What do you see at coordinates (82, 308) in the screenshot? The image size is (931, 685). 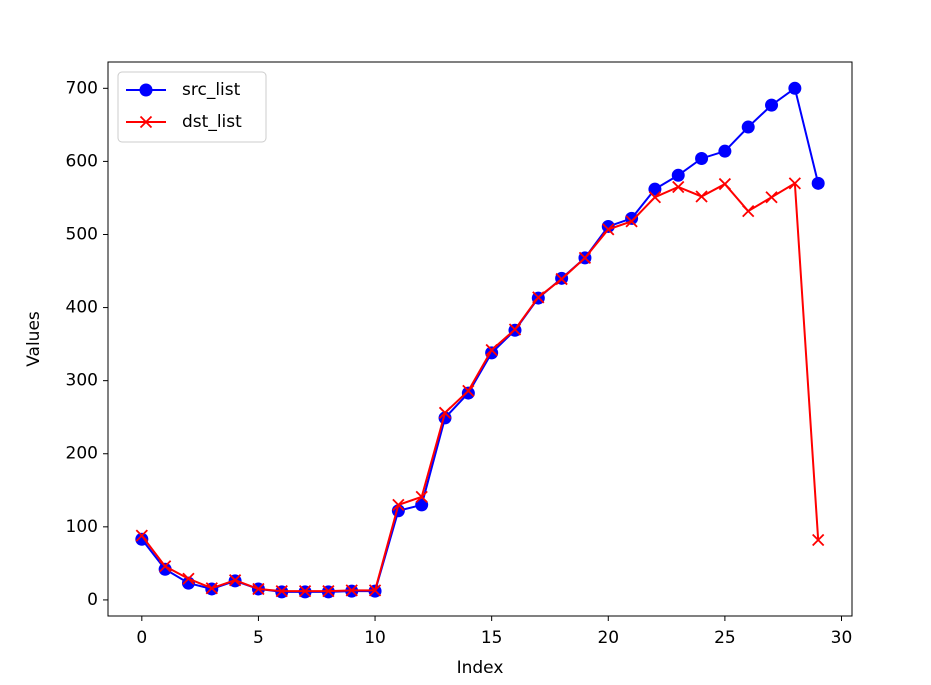 I see `y-tick-label: 400` at bounding box center [82, 308].